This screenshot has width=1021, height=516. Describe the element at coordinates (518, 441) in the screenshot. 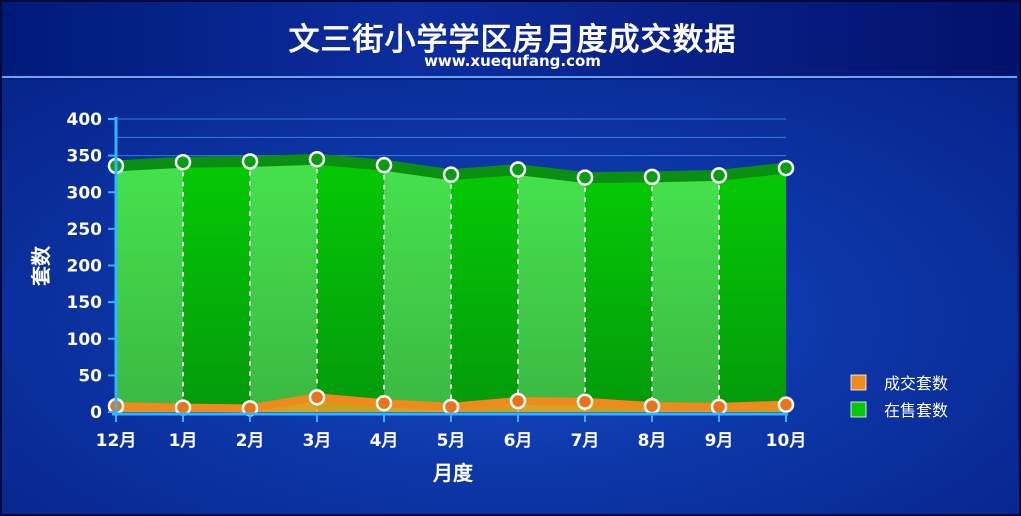

I see `x-tick-label: 6月` at that location.